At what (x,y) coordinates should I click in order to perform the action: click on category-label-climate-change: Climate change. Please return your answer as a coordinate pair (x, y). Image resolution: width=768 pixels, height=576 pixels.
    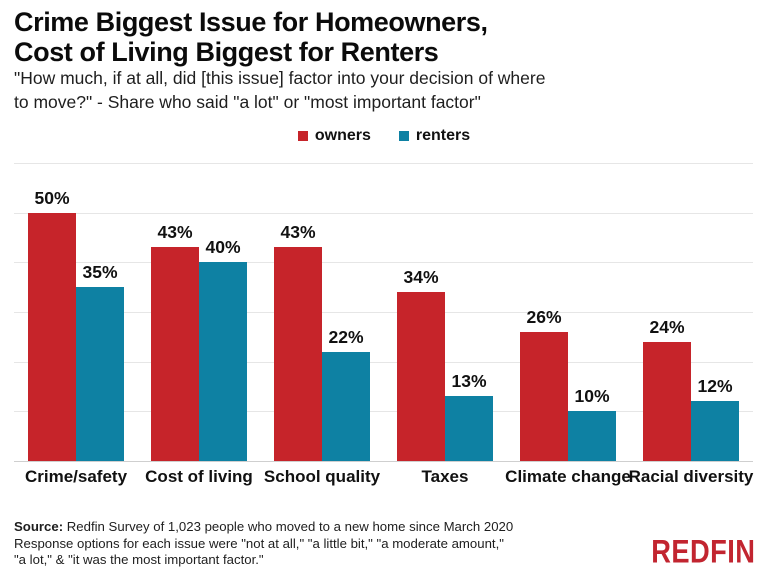
    Looking at the image, I should click on (568, 476).